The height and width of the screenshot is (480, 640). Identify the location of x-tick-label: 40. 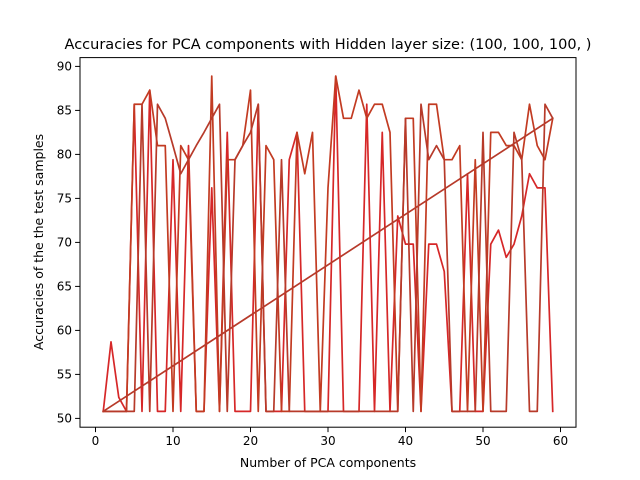
(405, 441).